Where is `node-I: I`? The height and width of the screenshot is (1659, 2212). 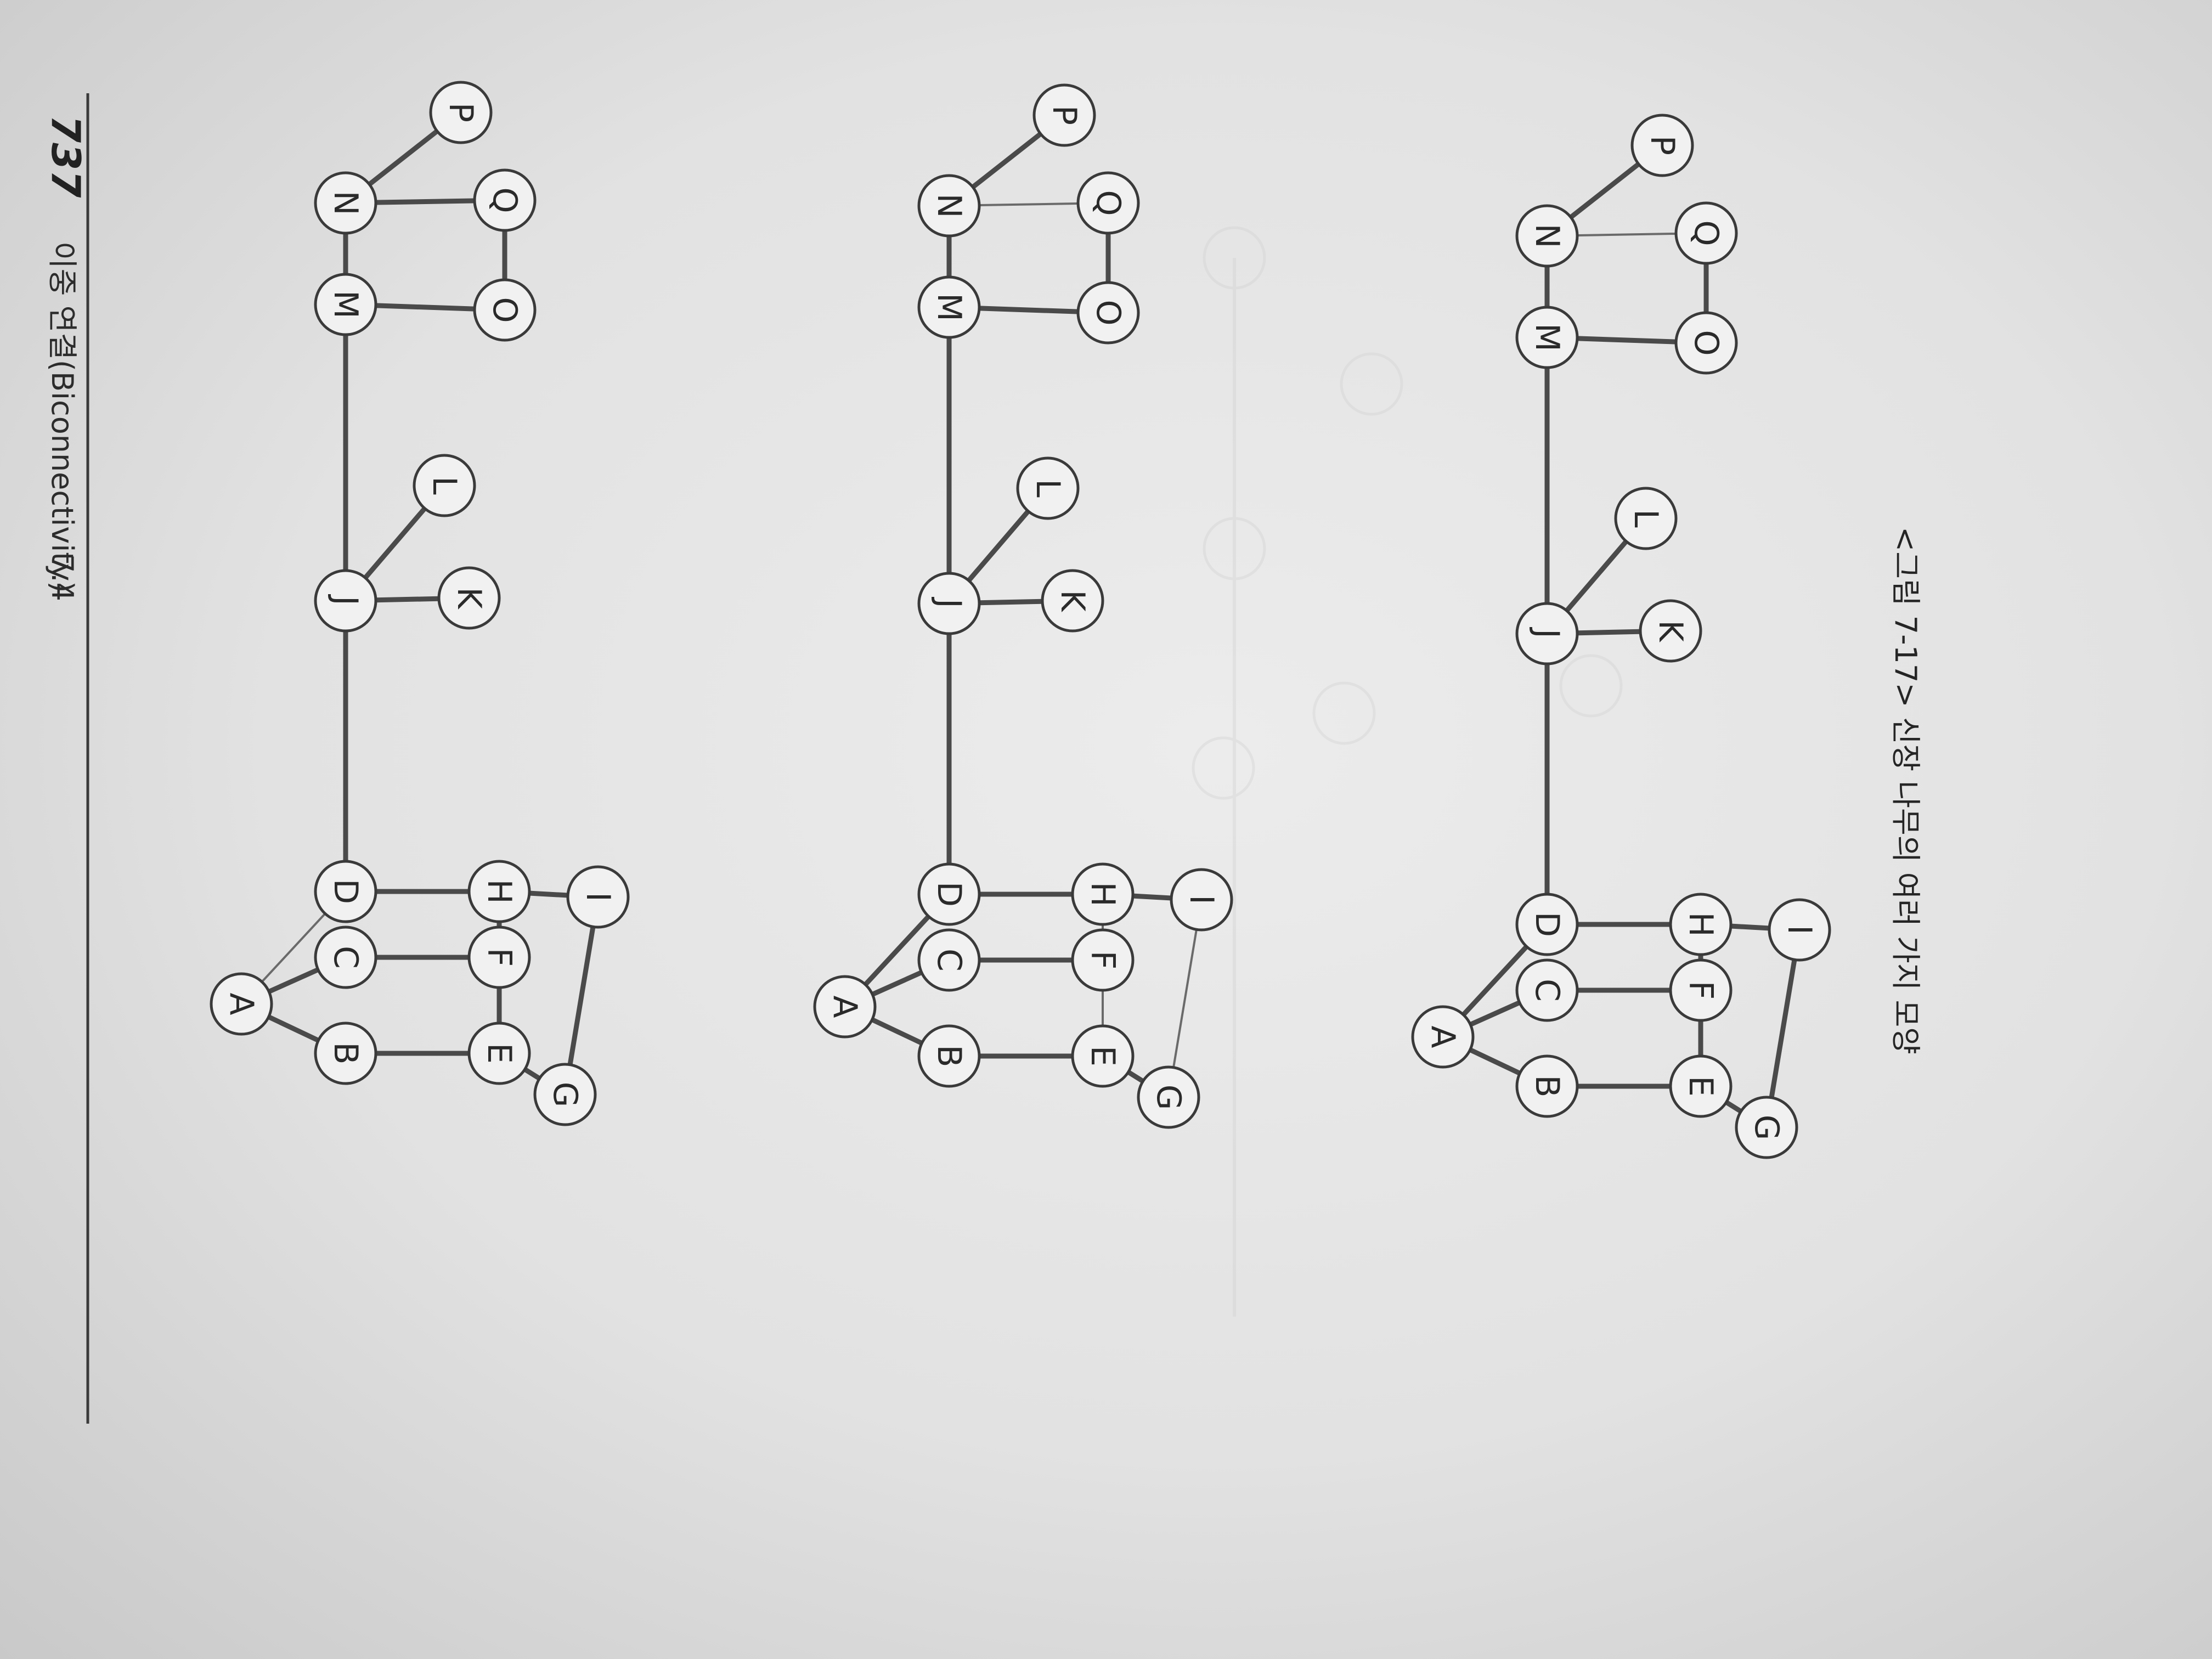
node-I: I is located at coordinates (1201, 900).